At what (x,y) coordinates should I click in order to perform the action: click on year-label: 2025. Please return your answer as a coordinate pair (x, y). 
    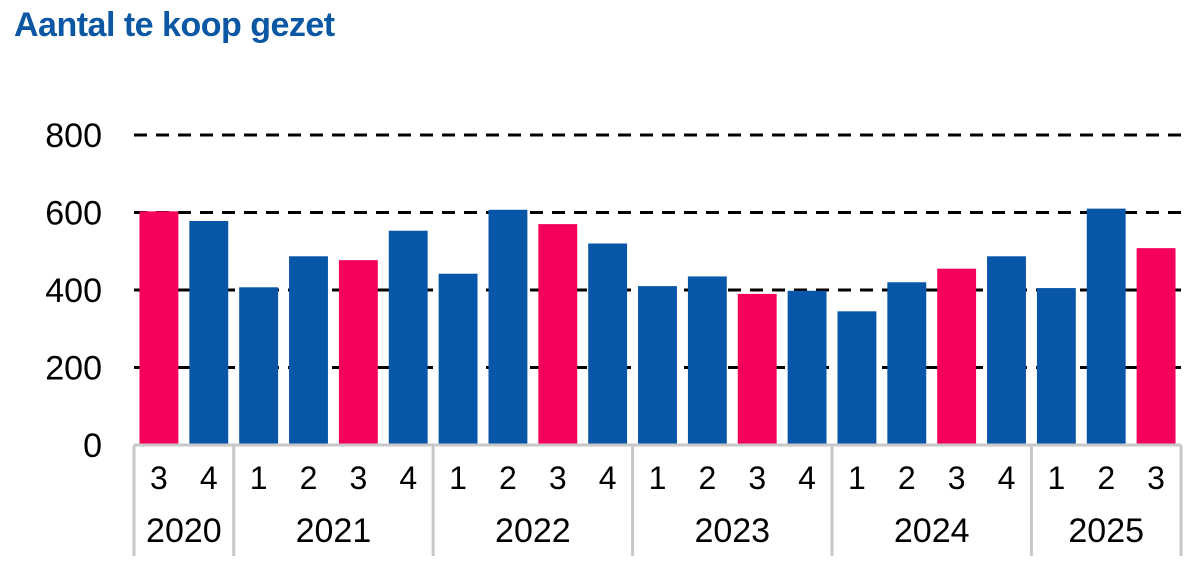
    Looking at the image, I should click on (1106, 531).